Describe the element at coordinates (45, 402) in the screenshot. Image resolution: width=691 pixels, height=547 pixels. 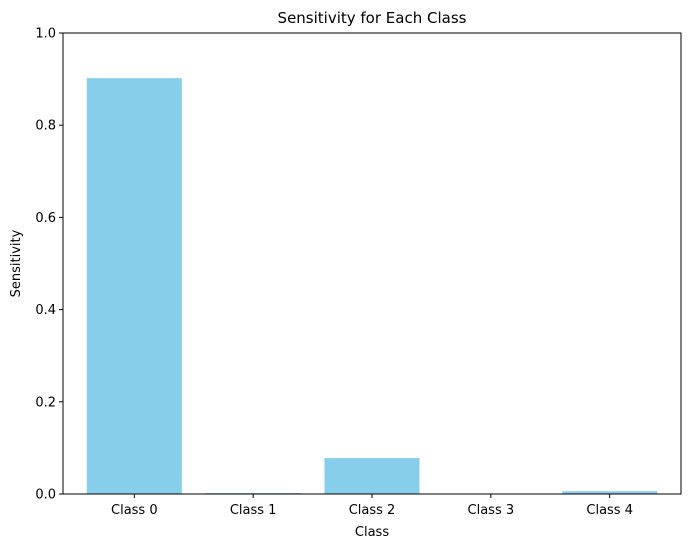
I see `y-tick-label: 0.2` at that location.